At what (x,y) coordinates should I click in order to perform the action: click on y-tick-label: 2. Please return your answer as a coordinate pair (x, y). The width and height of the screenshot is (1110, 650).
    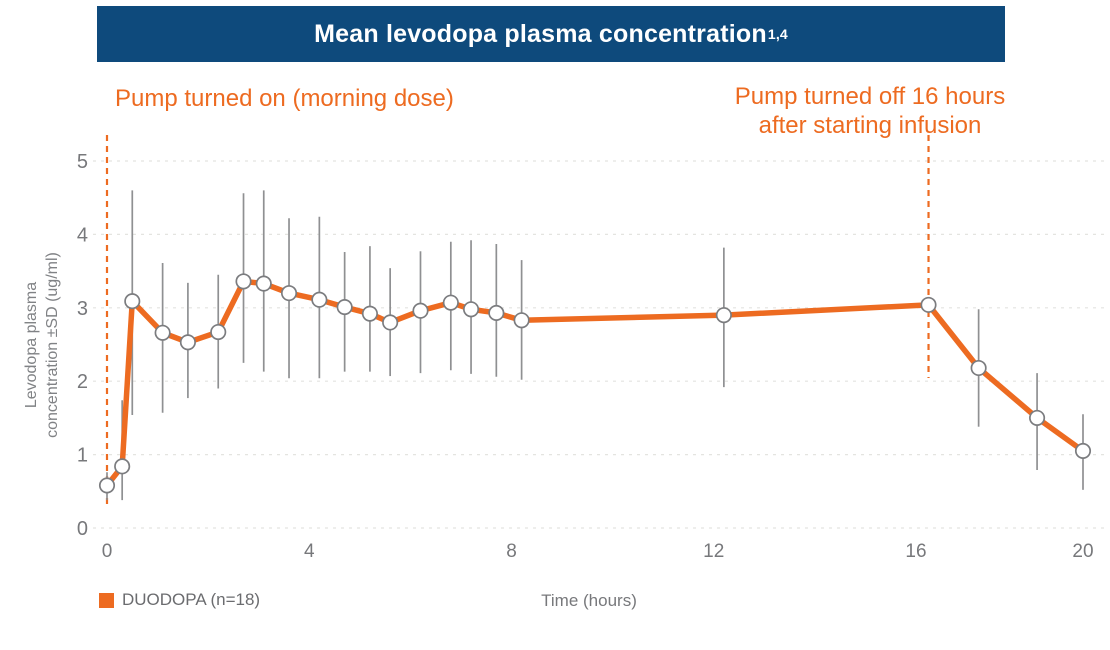
    Looking at the image, I should click on (82, 382).